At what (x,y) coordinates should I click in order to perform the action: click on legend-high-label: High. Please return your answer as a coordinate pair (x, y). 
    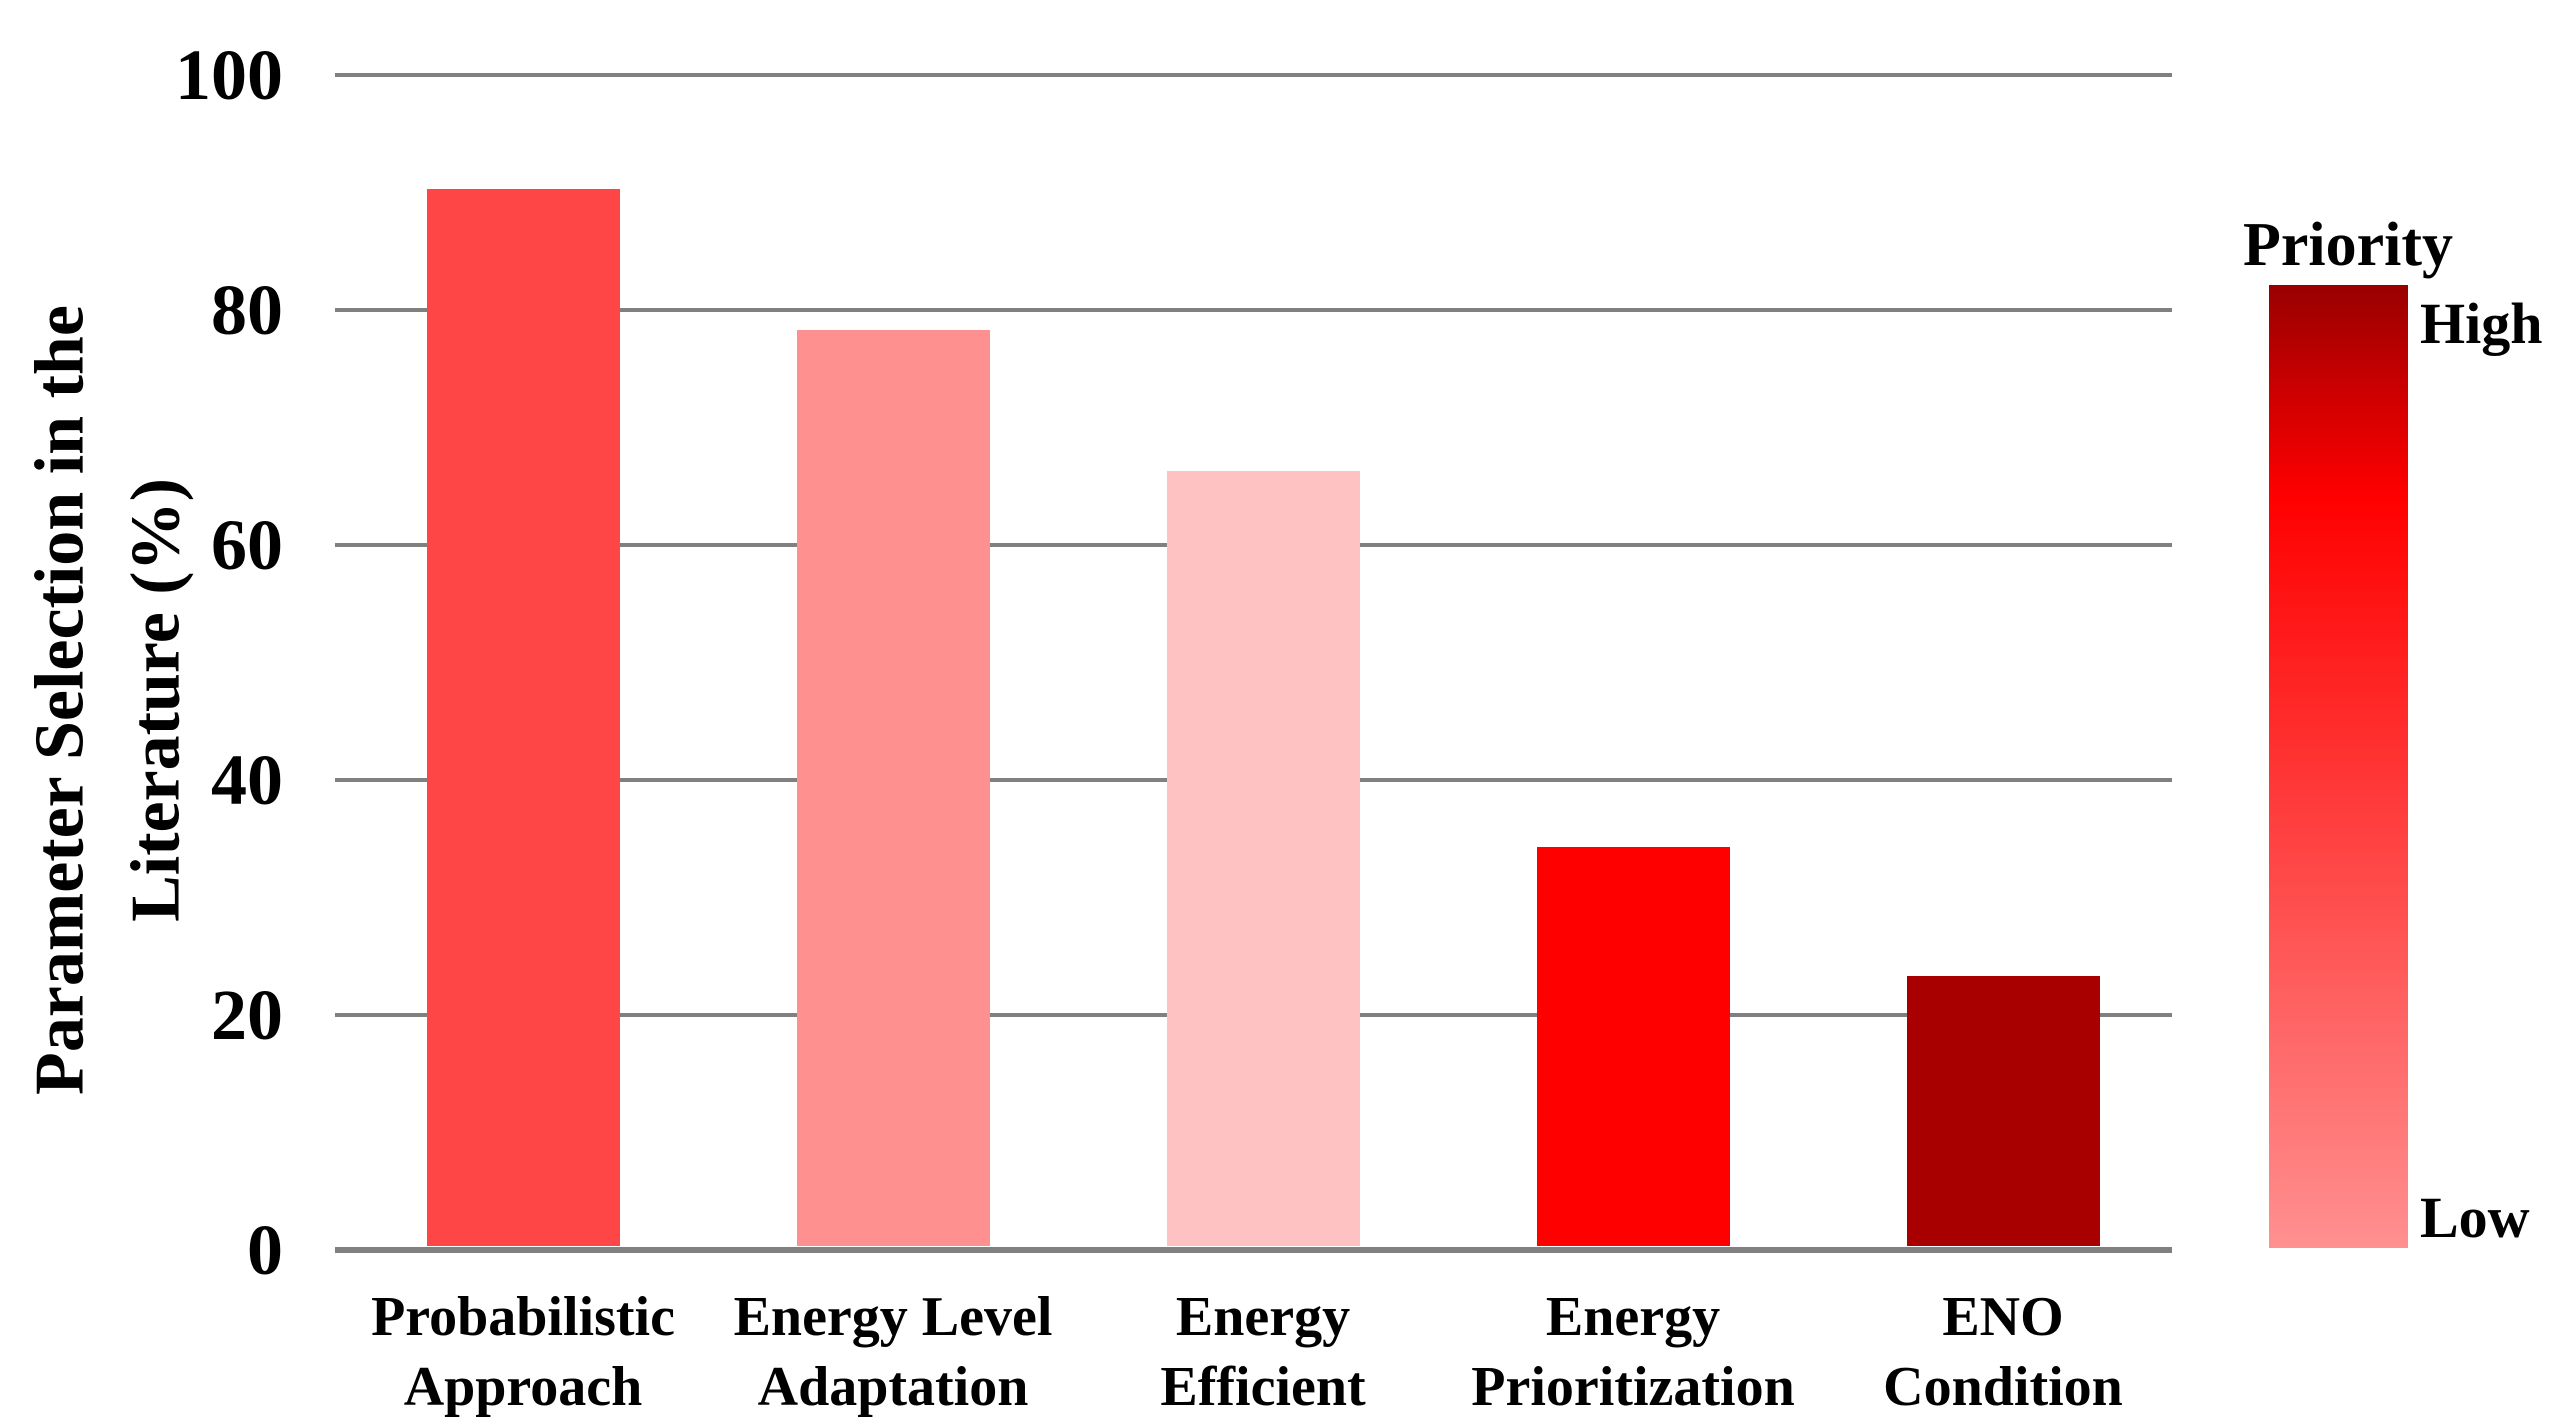
    Looking at the image, I should click on (2481, 323).